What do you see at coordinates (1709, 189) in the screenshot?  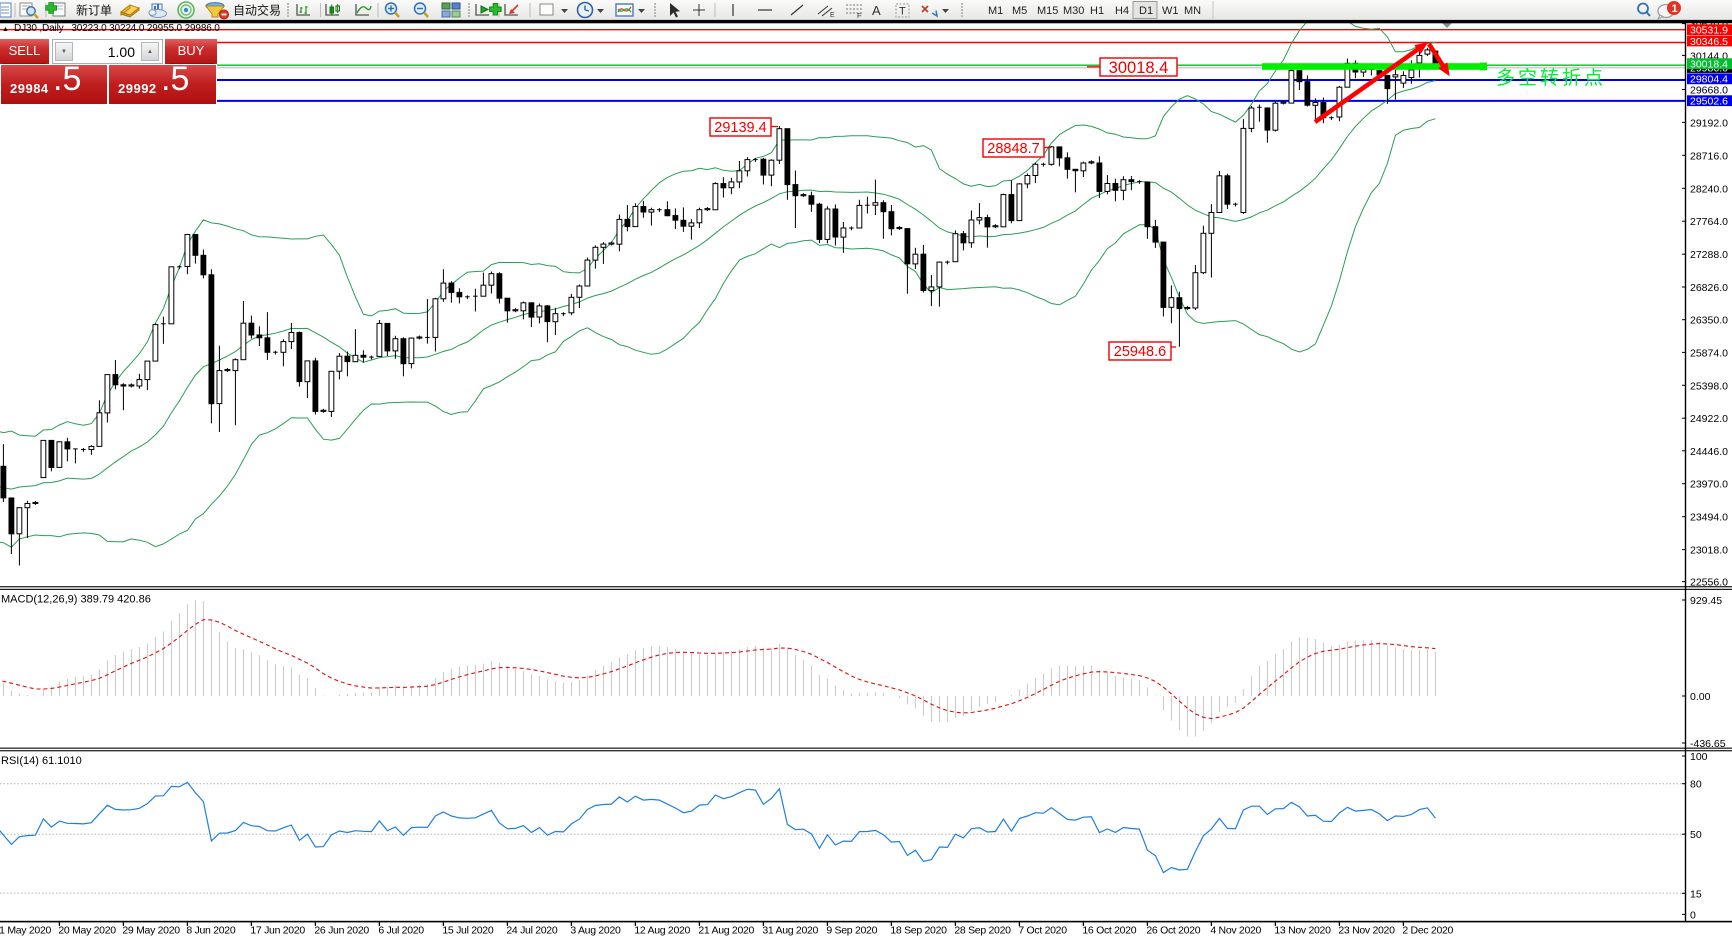 I see `svg-text: 28240.0` at bounding box center [1709, 189].